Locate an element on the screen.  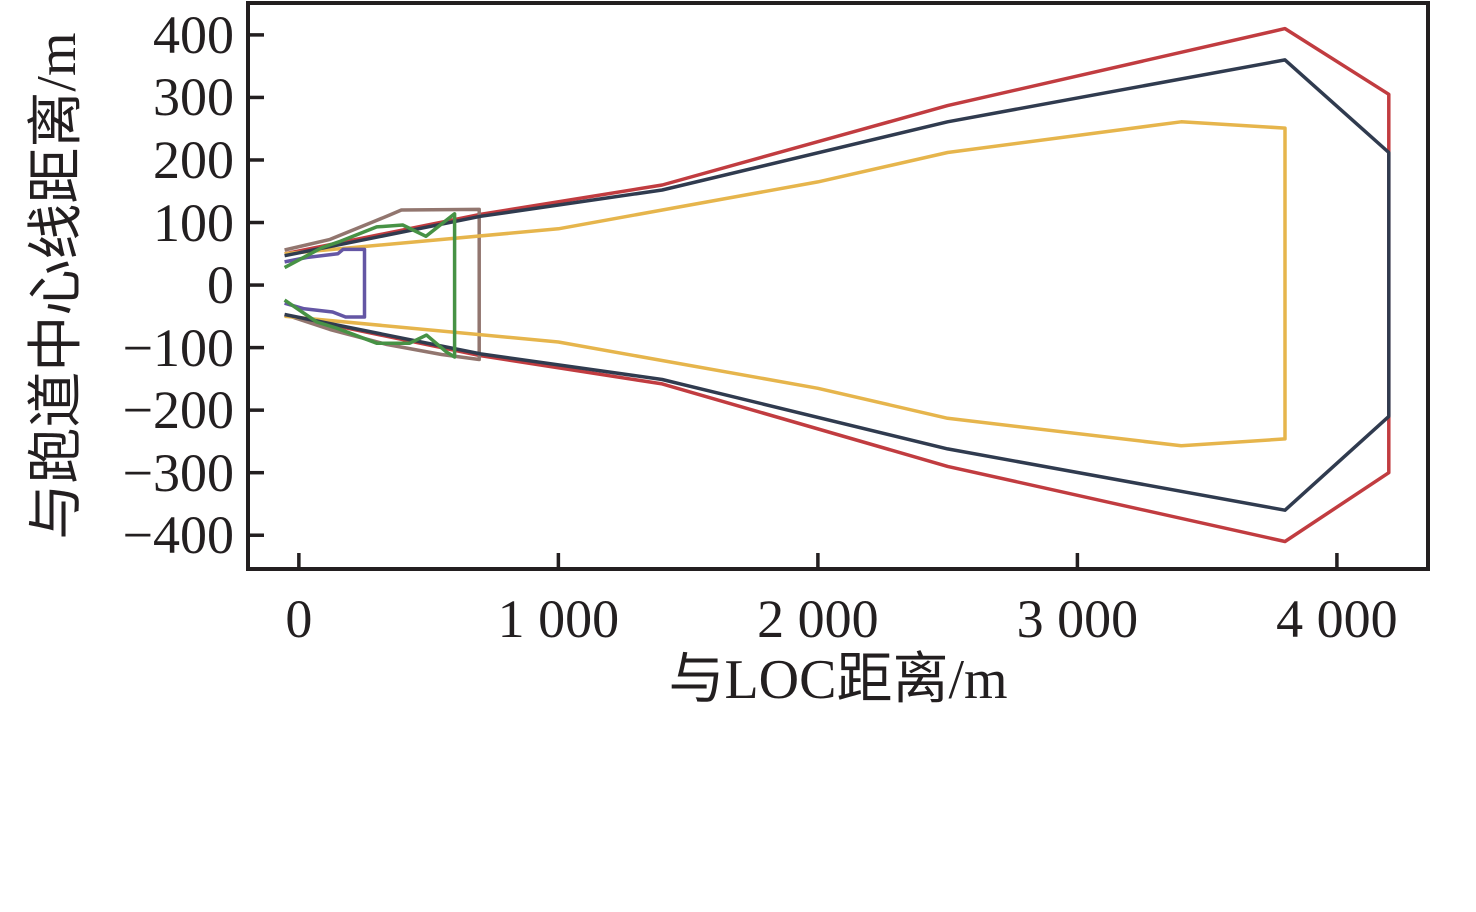
y-tick-label: 300 is located at coordinates (193, 97).